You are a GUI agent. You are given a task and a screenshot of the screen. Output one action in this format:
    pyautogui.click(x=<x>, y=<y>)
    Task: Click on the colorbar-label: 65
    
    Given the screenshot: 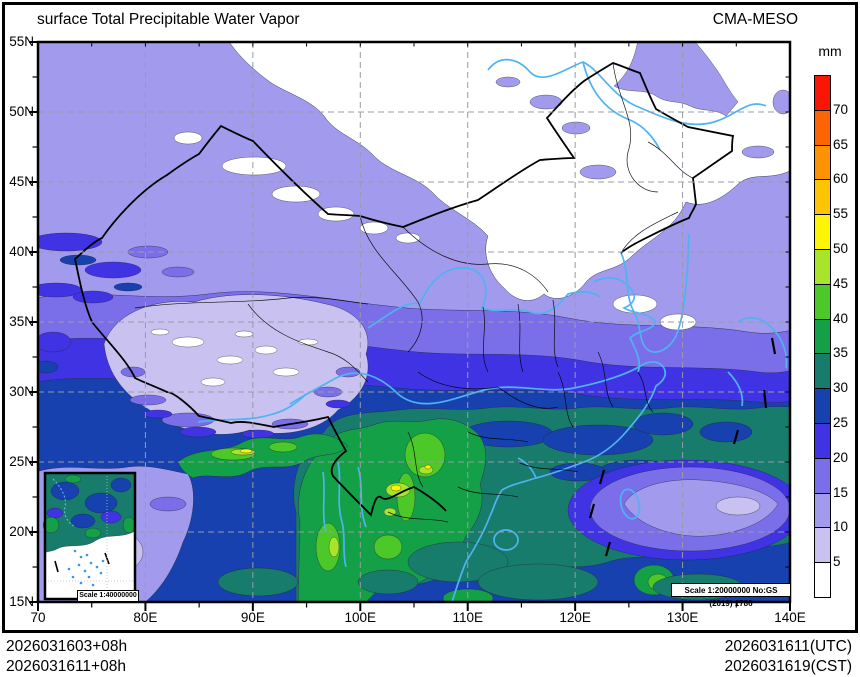 What is the action you would take?
    pyautogui.click(x=841, y=144)
    